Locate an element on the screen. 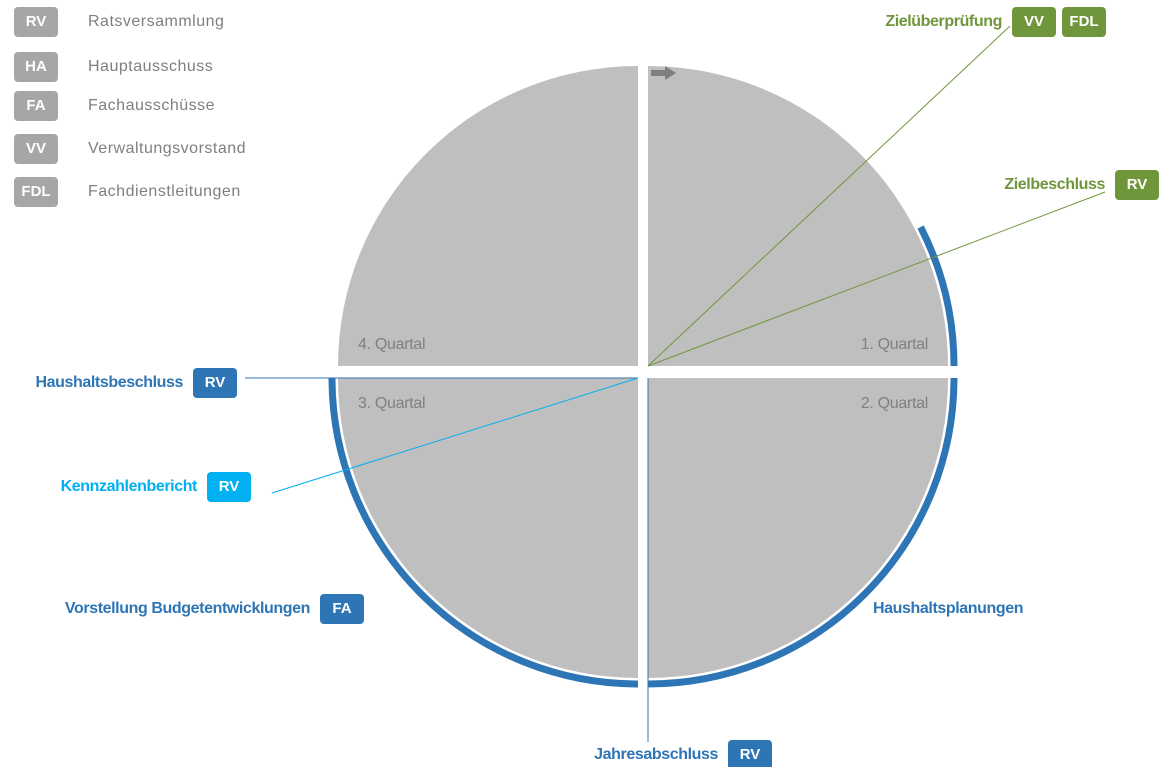  legend-label: Hauptausschuss is located at coordinates (150, 66).